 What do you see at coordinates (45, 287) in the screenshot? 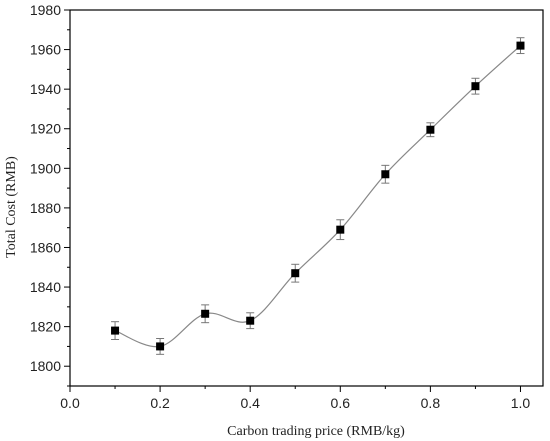
I see `y-tick-label: 1840` at bounding box center [45, 287].